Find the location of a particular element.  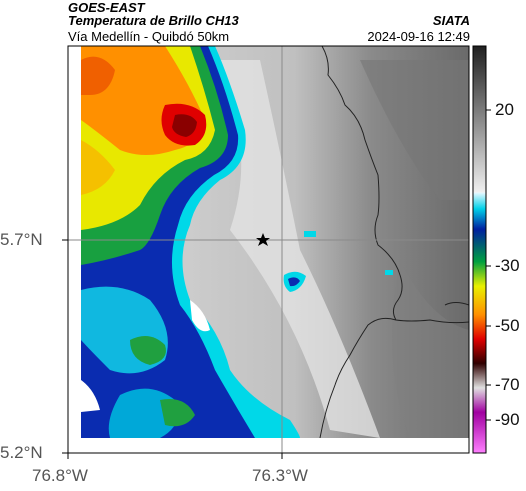

region-subtitle: Vía Medellín - Quibdó 50km is located at coordinates (149, 36).